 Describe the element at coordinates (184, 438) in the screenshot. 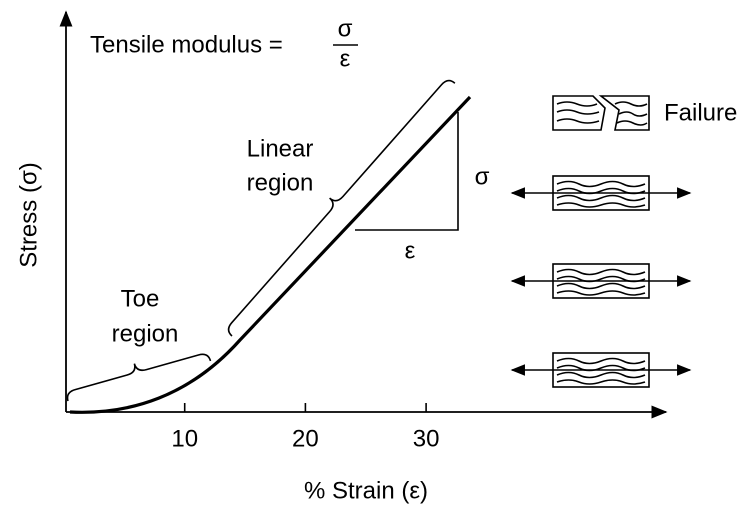

I see `x-tick-label: 10` at that location.